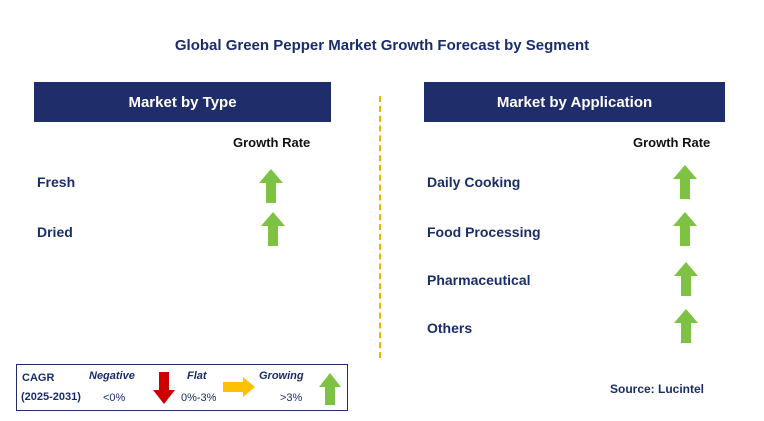  I want to click on legend-negative-range: <0%, so click(114, 398).